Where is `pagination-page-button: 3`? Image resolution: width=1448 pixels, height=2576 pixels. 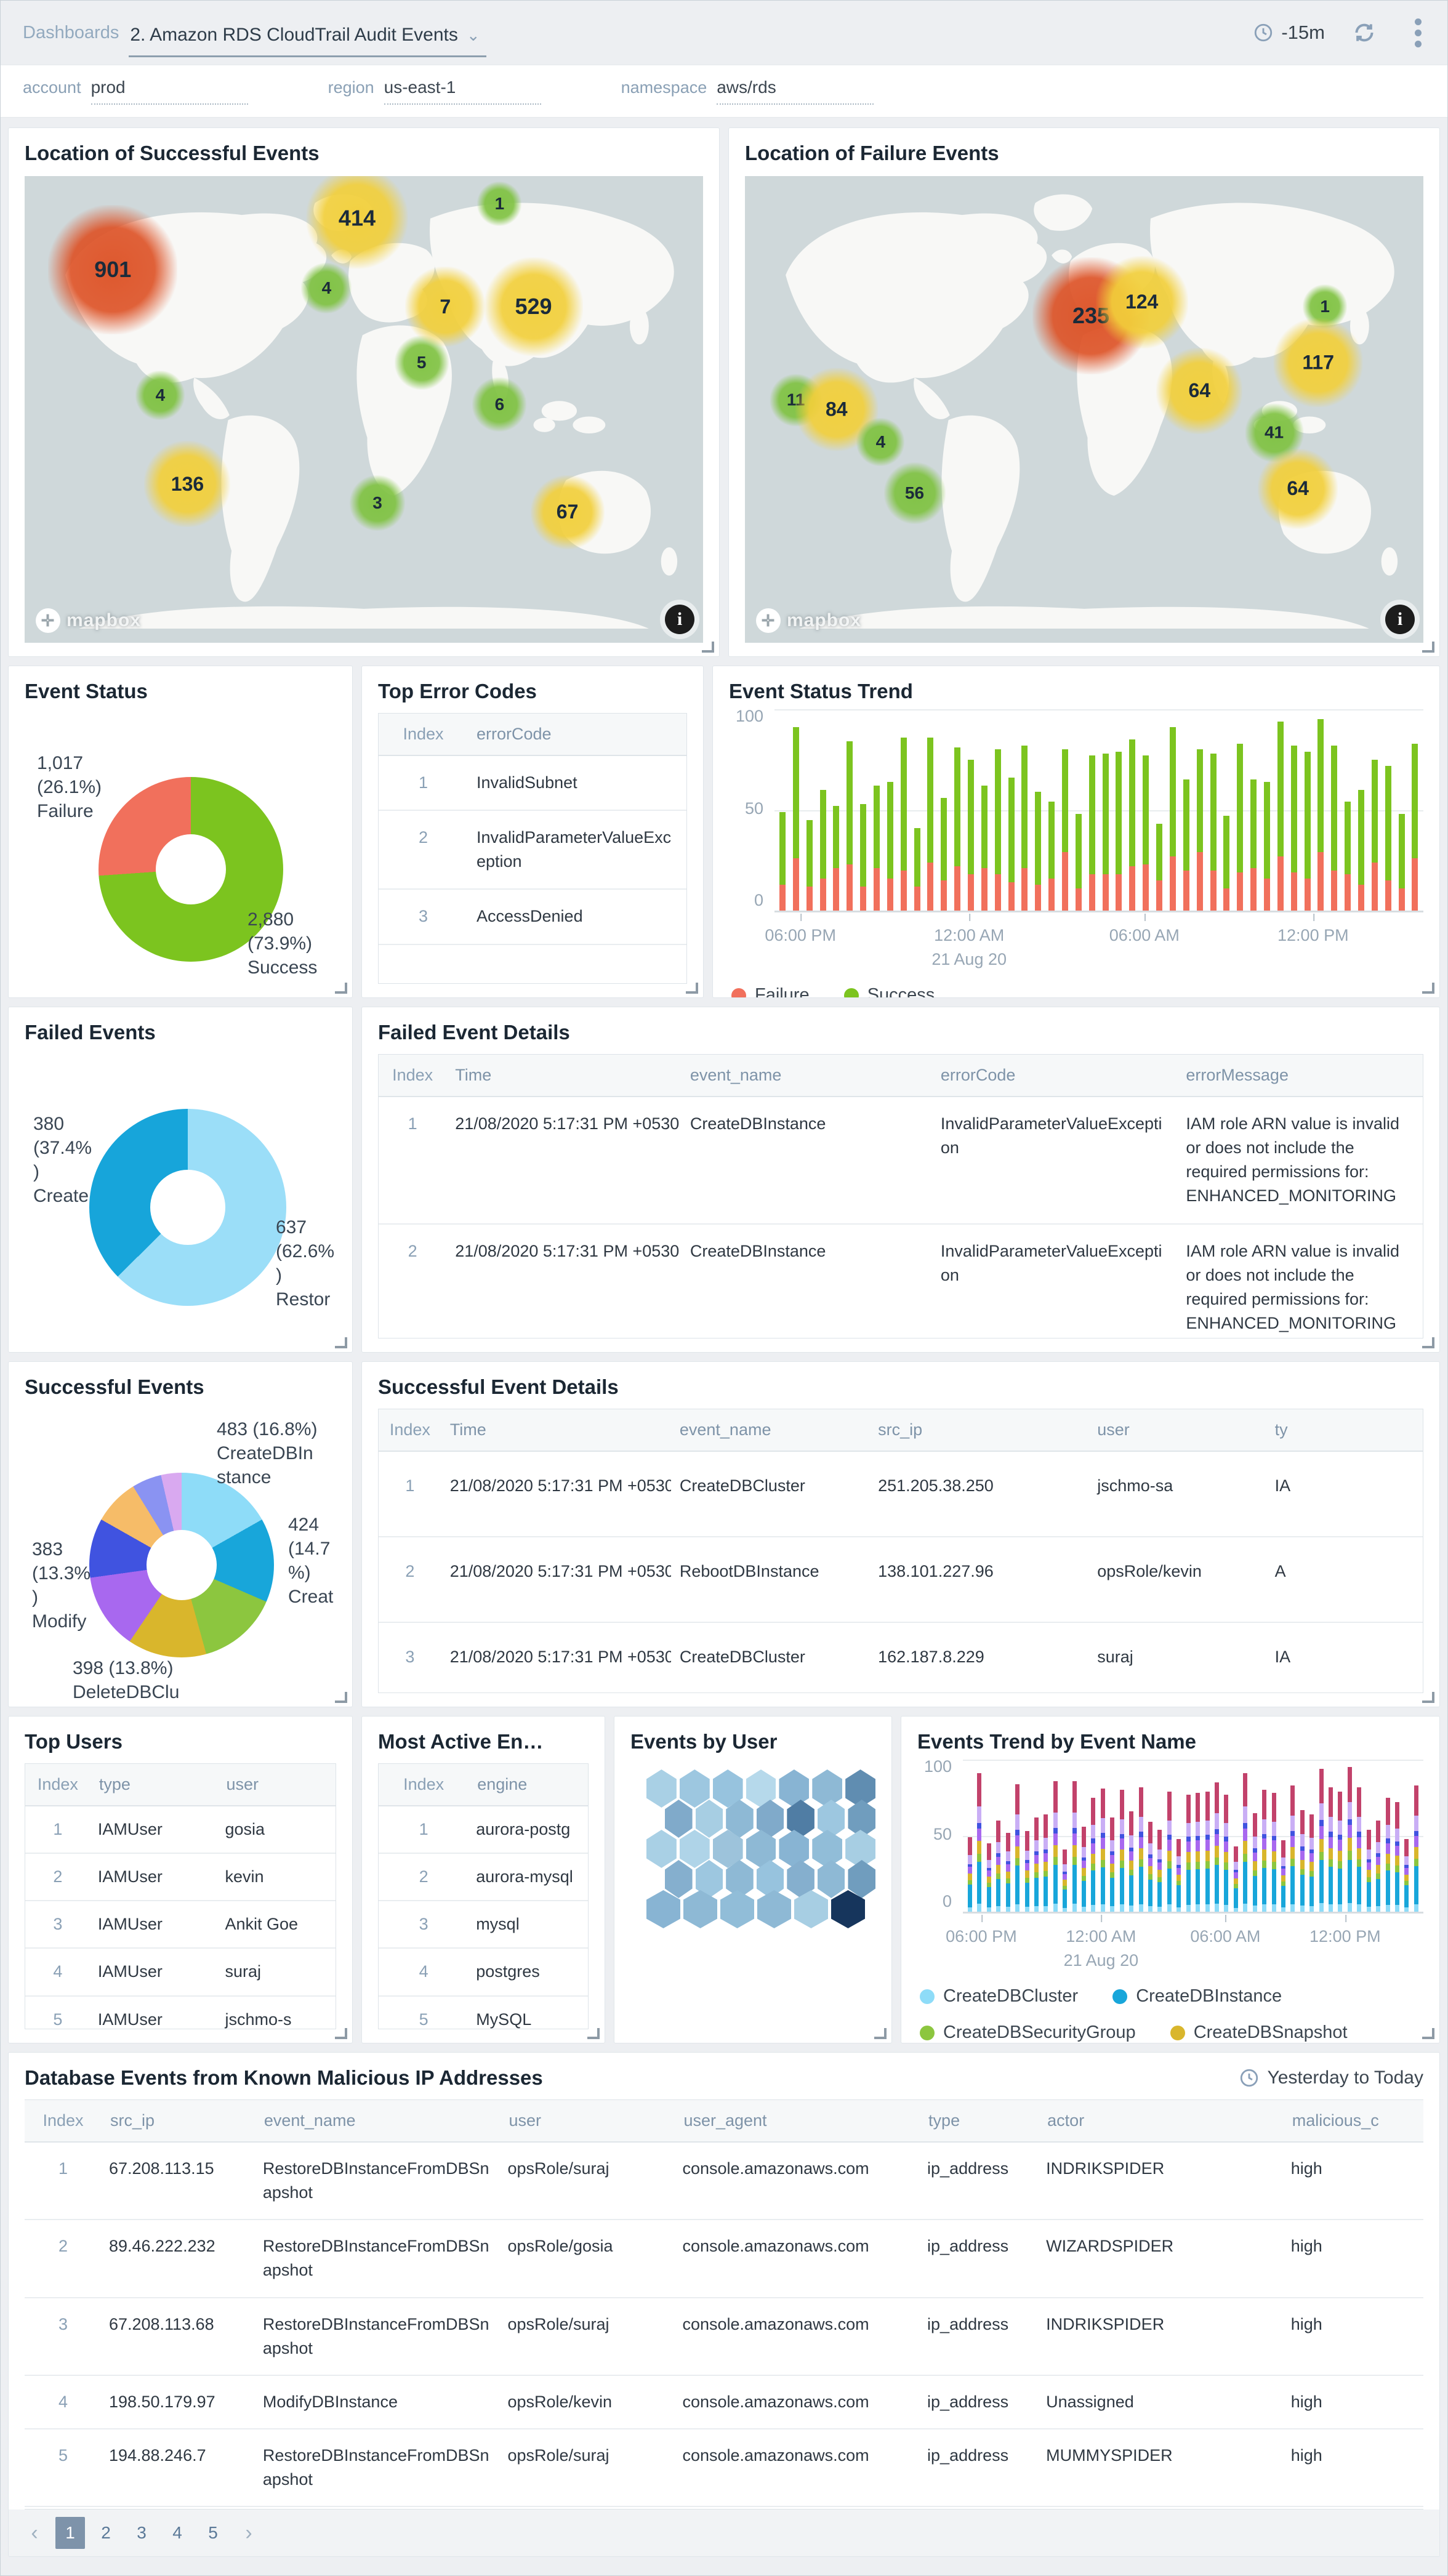 pagination-page-button: 3 is located at coordinates (142, 2532).